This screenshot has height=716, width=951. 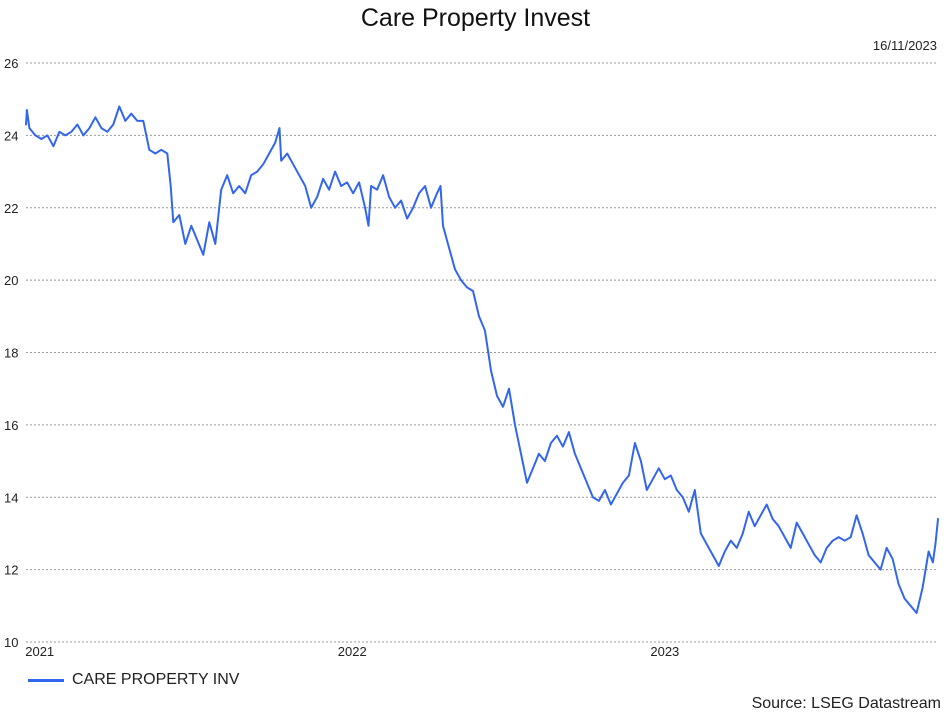 I want to click on y-tick-label: 16, so click(x=11, y=425).